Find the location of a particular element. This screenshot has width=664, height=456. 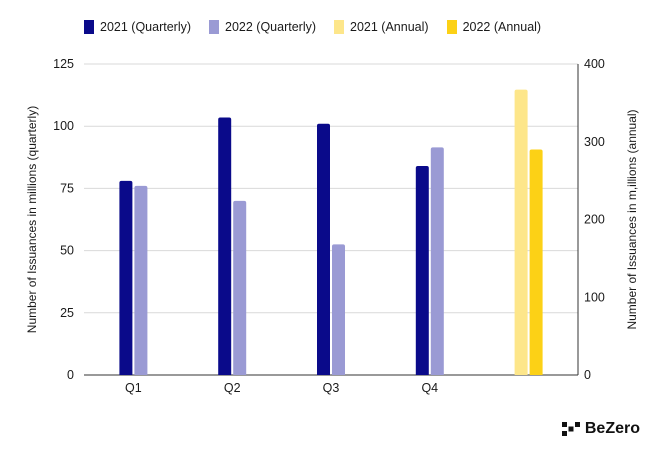

y2-tick-label: 0 is located at coordinates (587, 375).